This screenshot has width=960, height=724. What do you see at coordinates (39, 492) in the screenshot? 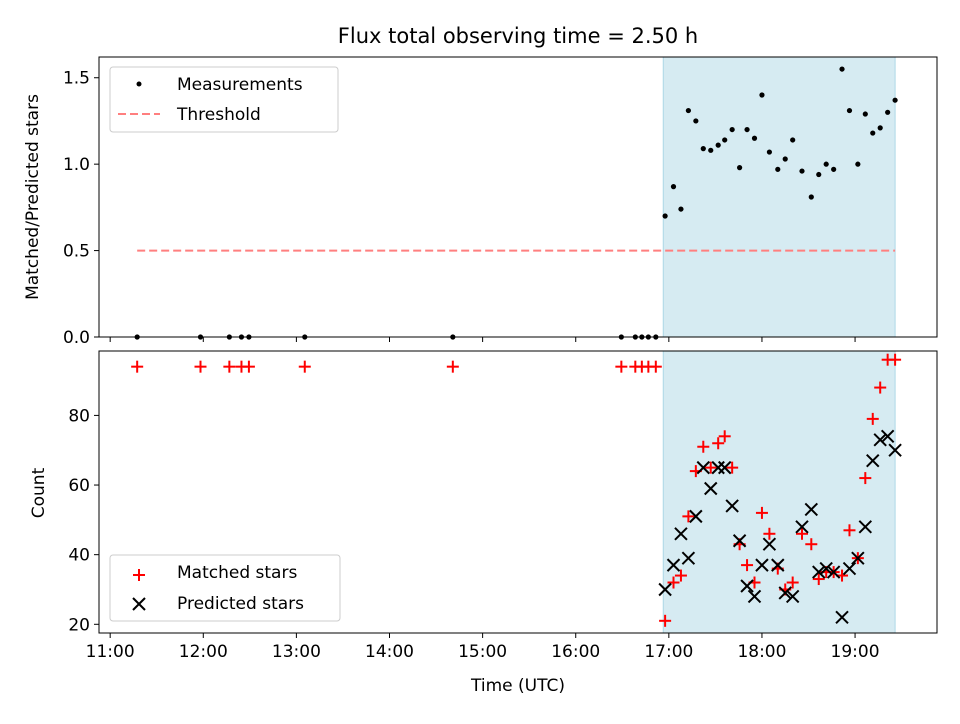
I see `bottom-y-axis-label: Count` at bounding box center [39, 492].